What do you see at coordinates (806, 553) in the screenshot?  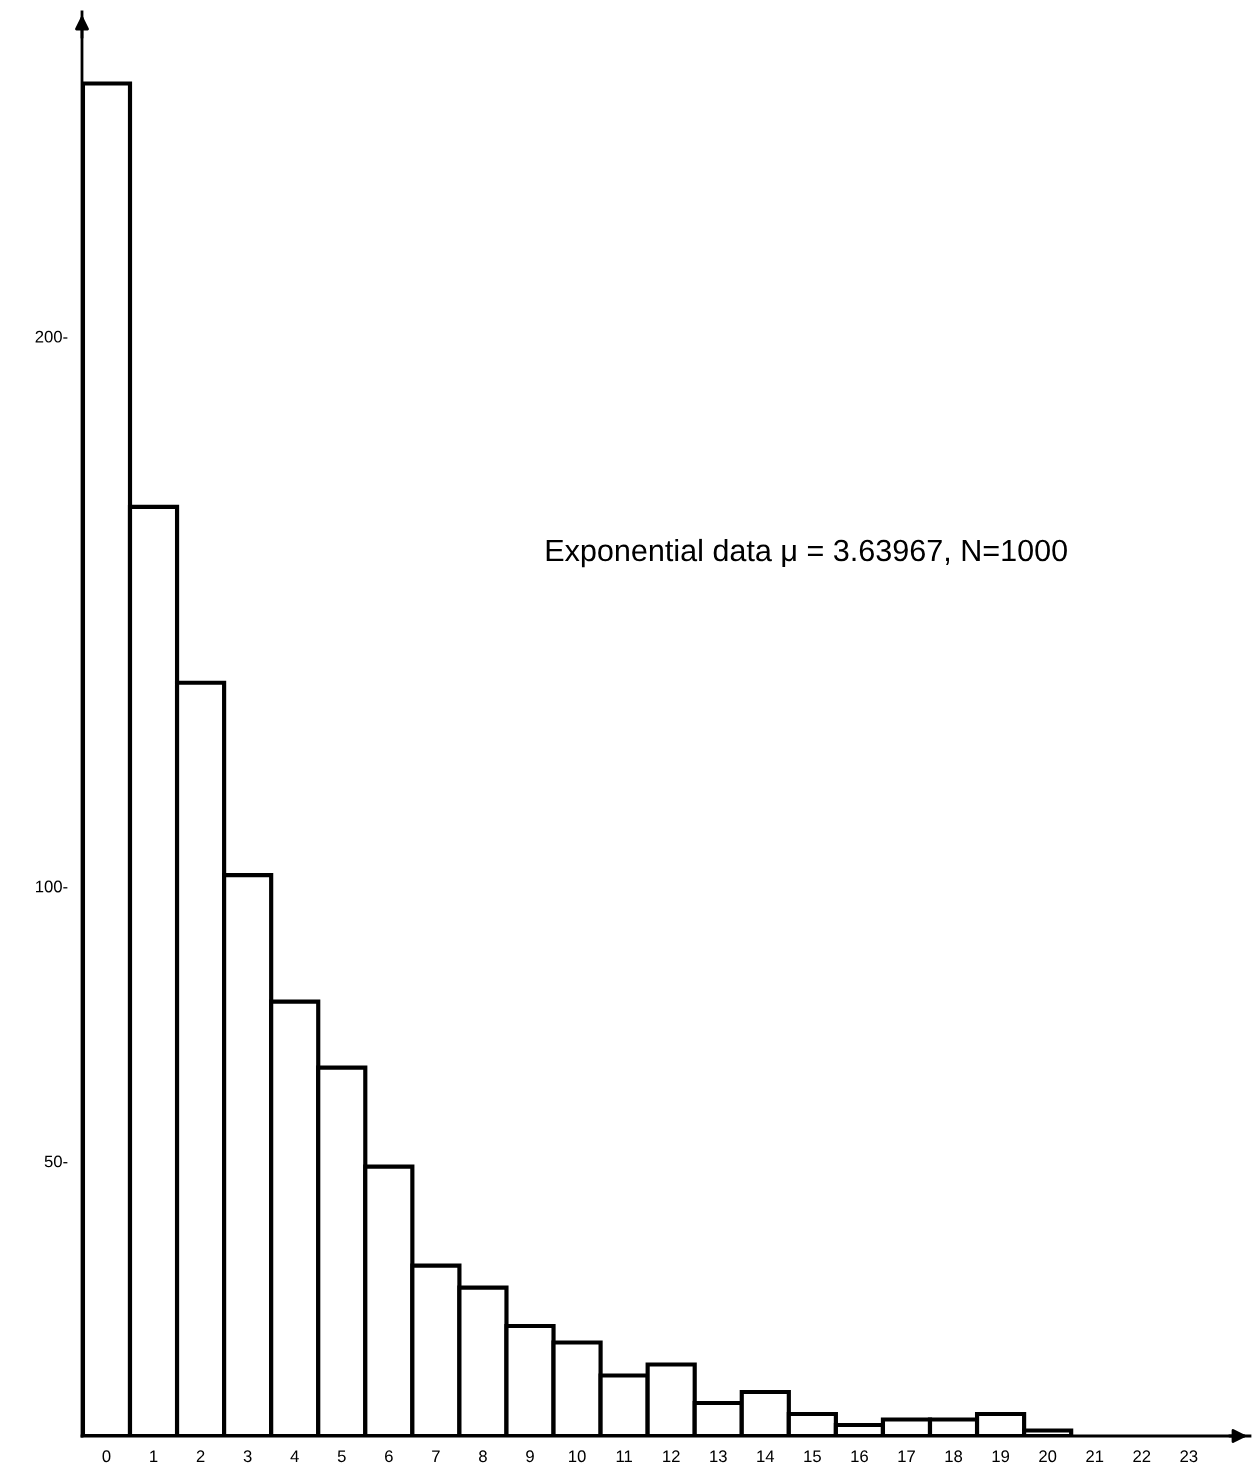 I see `annotation: Exponential data μ = 3.63967, N=1000` at bounding box center [806, 553].